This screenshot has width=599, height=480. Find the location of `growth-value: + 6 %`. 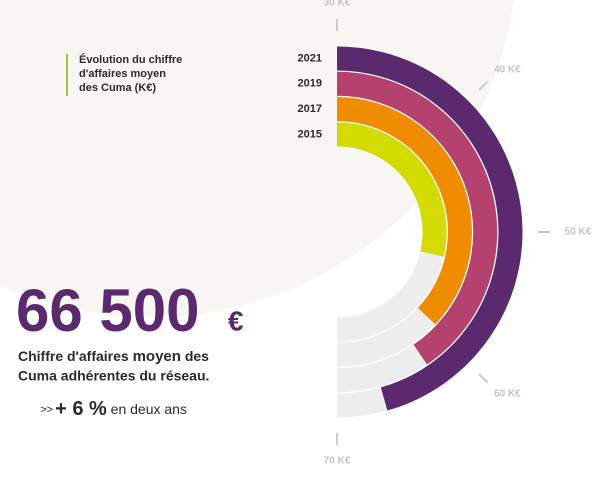

growth-value: + 6 % is located at coordinates (81, 409).